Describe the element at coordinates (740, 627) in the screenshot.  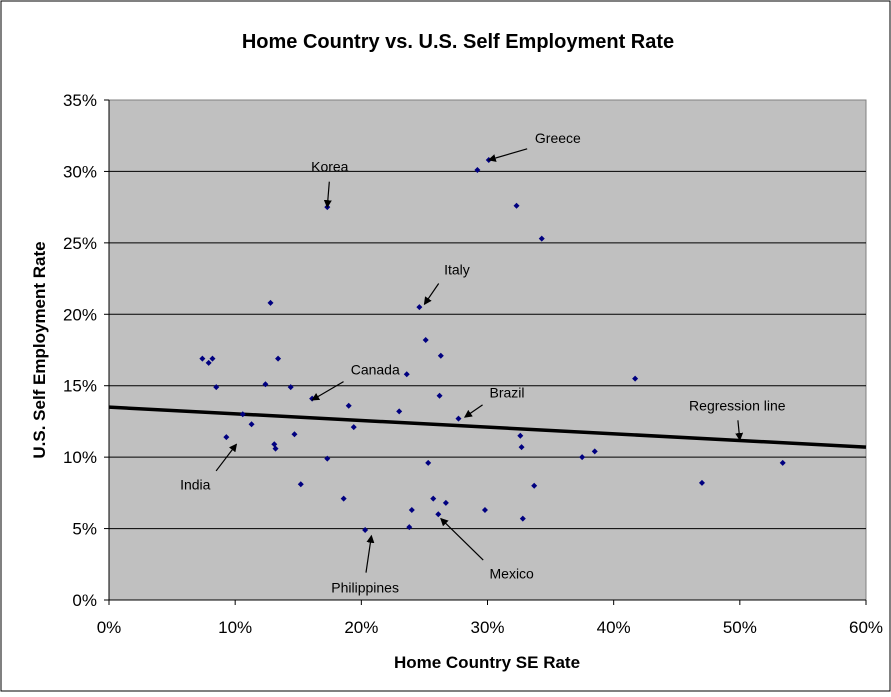
I see `x-tick-label: 50%` at that location.